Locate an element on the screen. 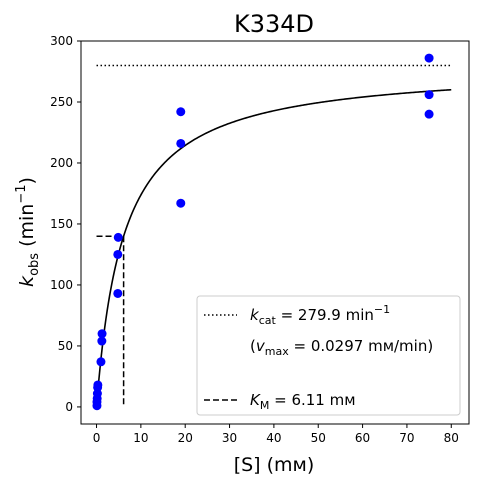  chart-title: K334D is located at coordinates (274, 24).